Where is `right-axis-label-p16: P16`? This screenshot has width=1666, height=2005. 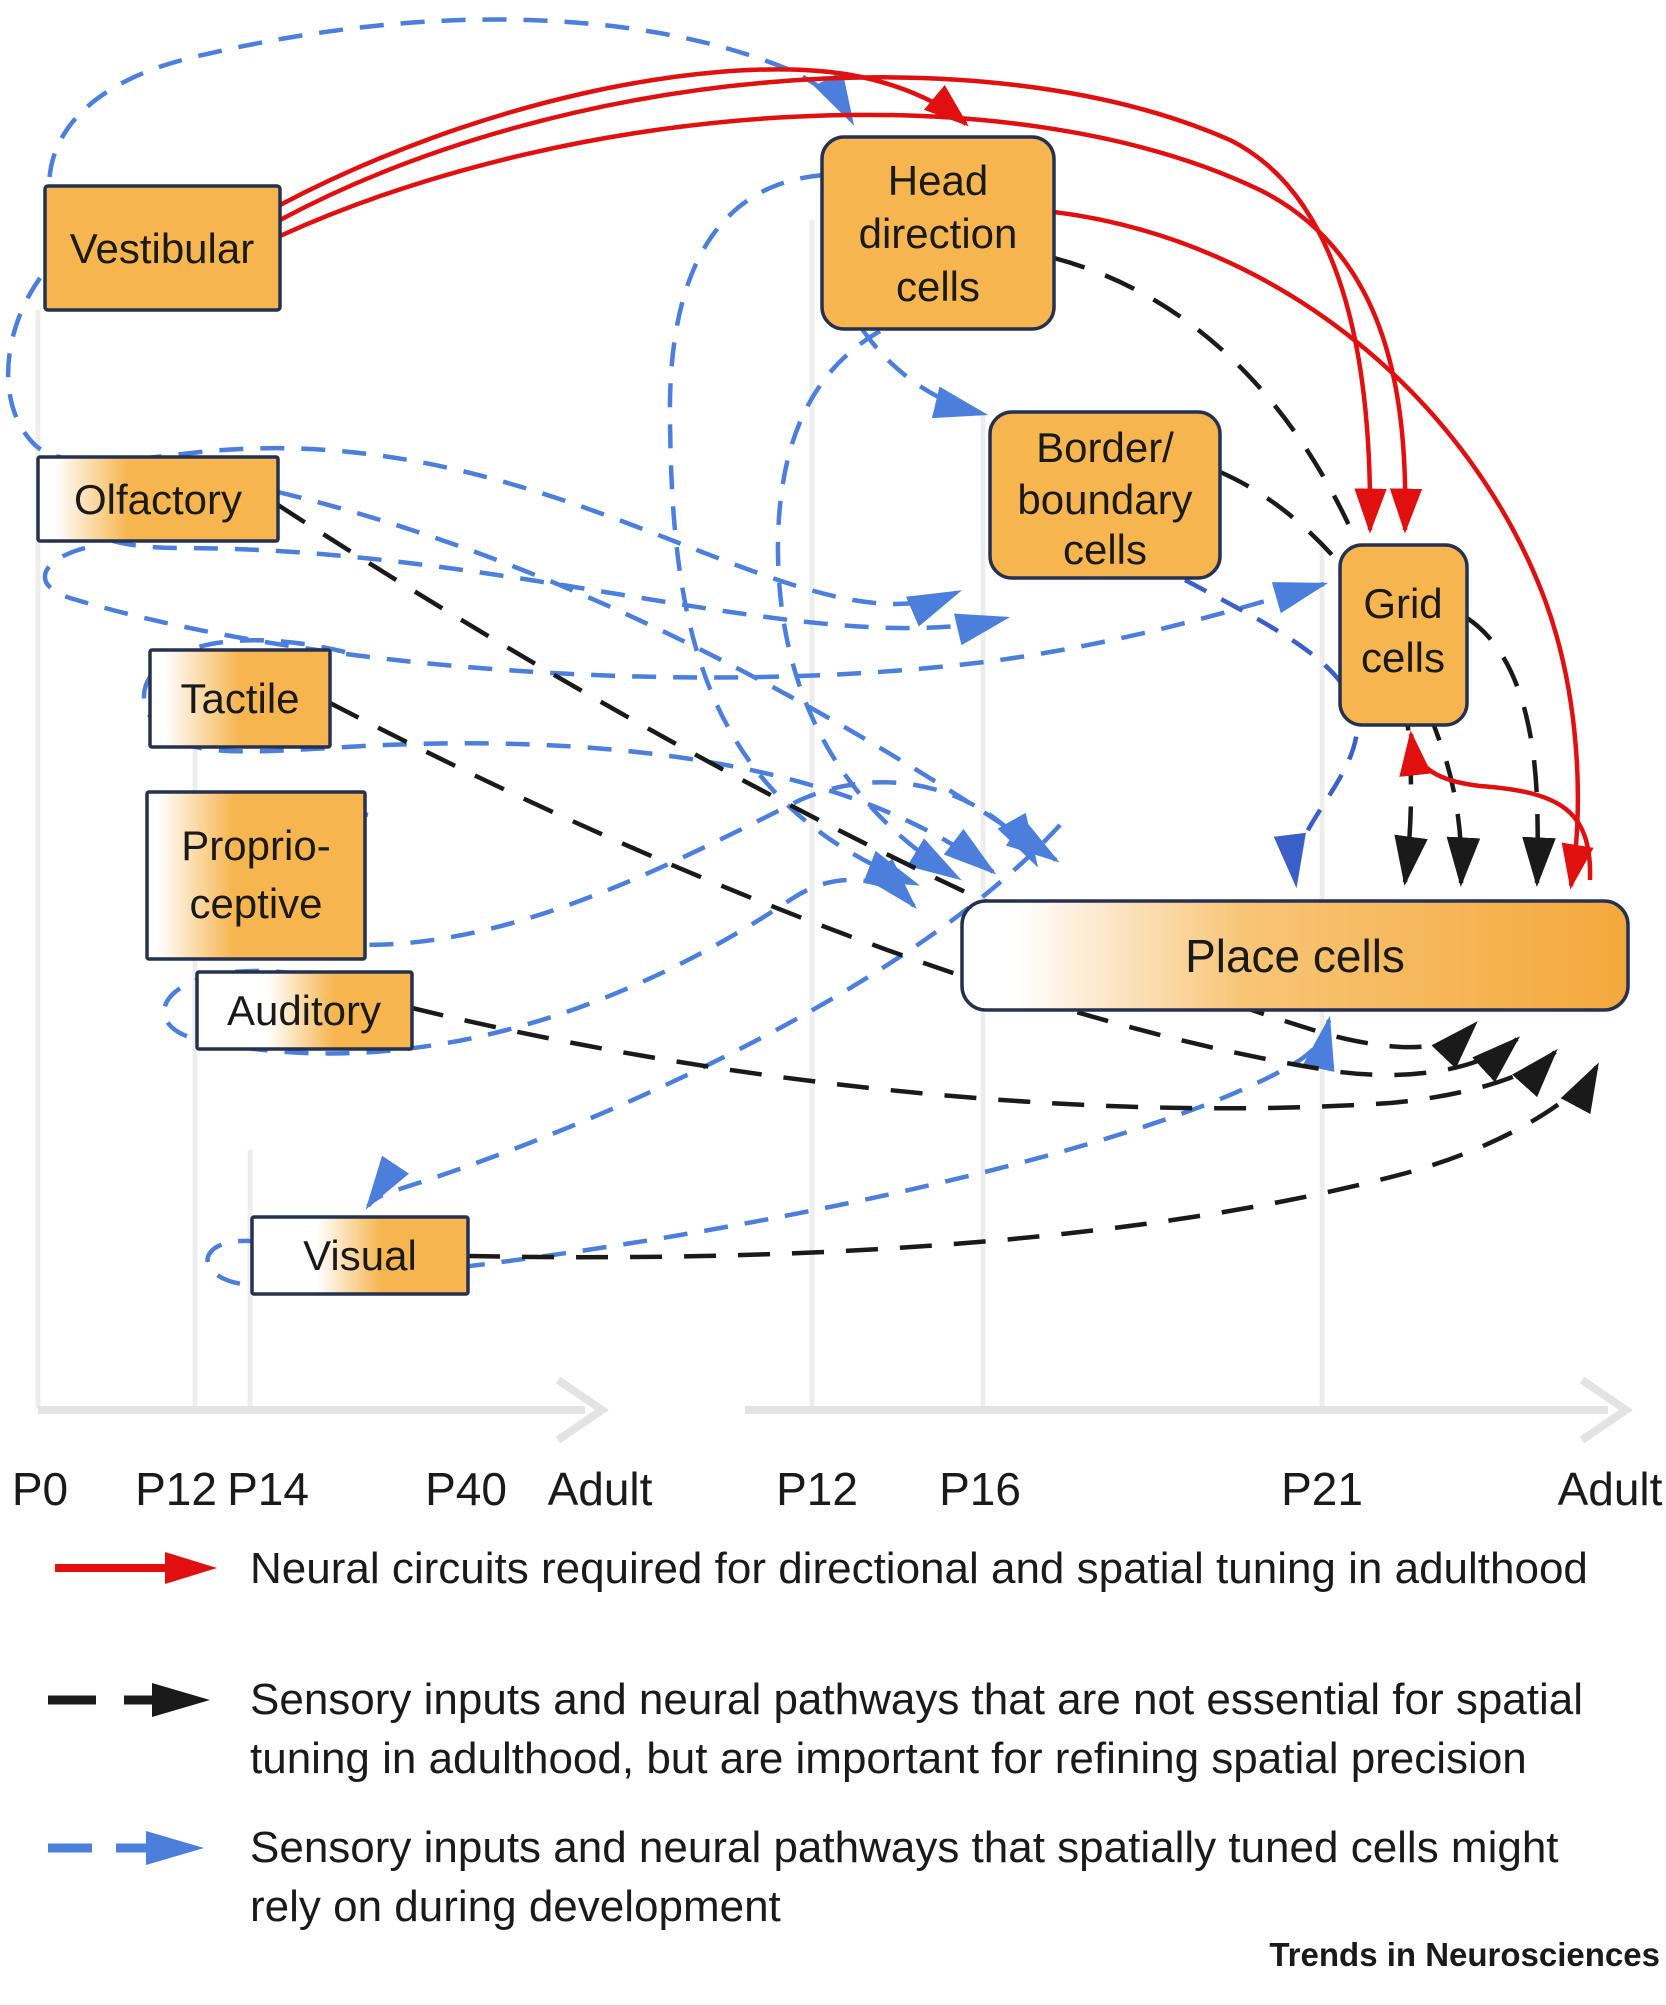 right-axis-label-p16: P16 is located at coordinates (980, 1489).